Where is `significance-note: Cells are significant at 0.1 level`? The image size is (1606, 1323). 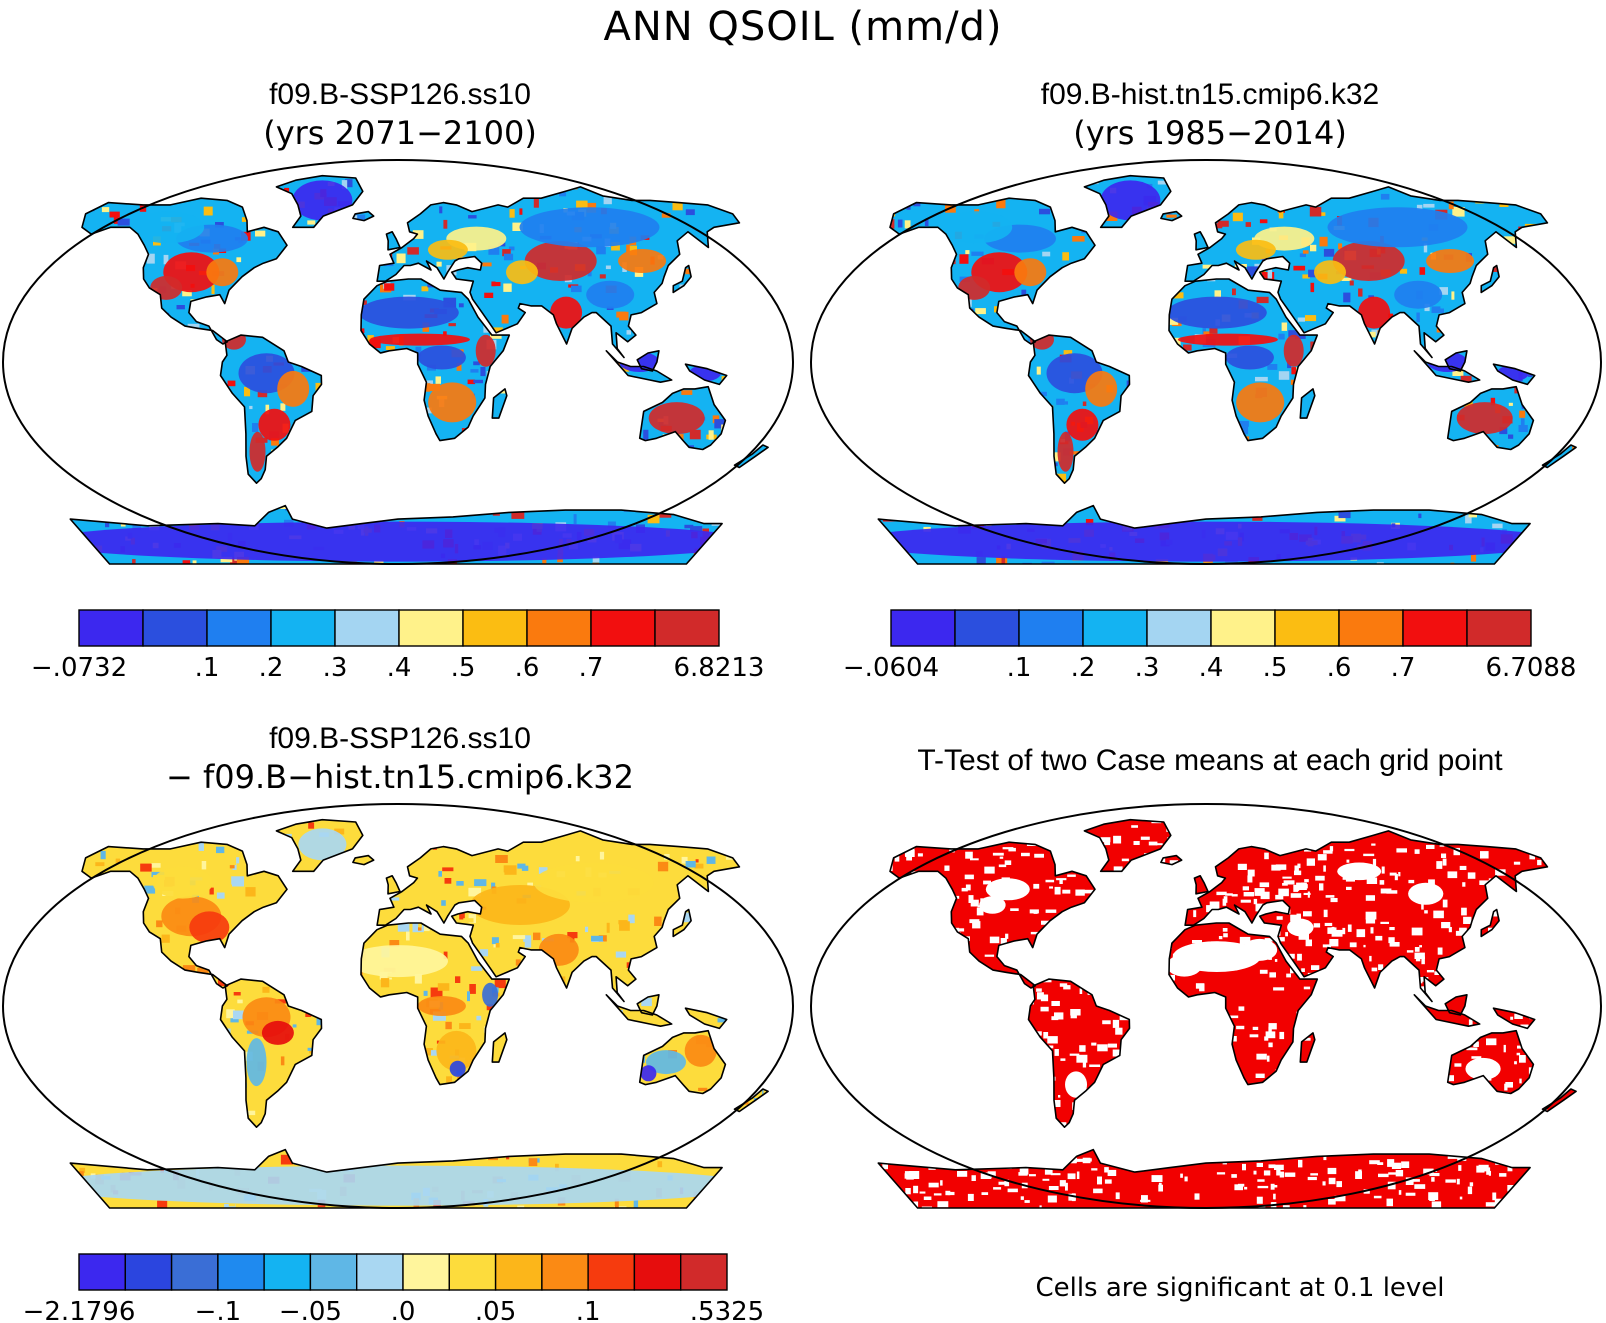
significance-note: Cells are significant at 0.1 level is located at coordinates (1240, 1288).